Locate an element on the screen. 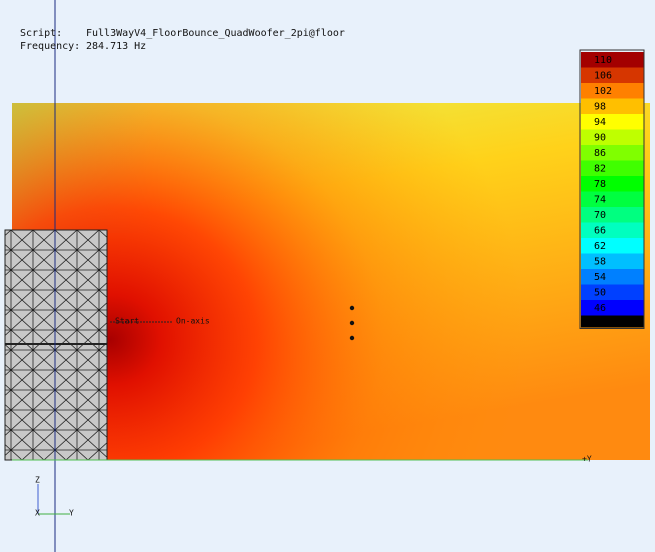 The image size is (655, 552). colorbar-label: 74 is located at coordinates (600, 200).